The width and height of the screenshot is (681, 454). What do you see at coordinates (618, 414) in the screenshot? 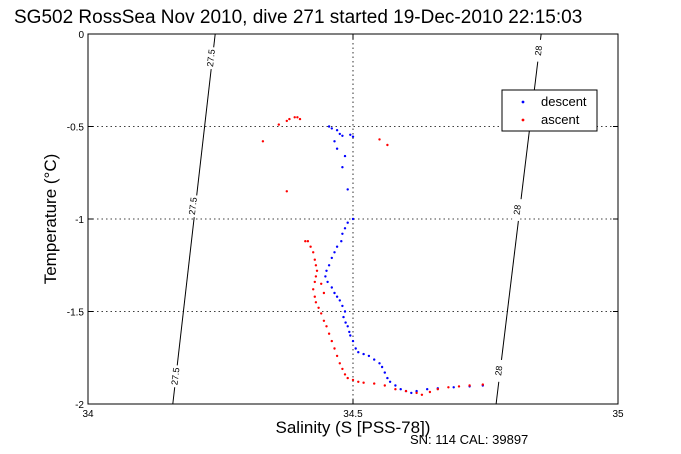
I see `x-tick-label: 35` at bounding box center [618, 414].